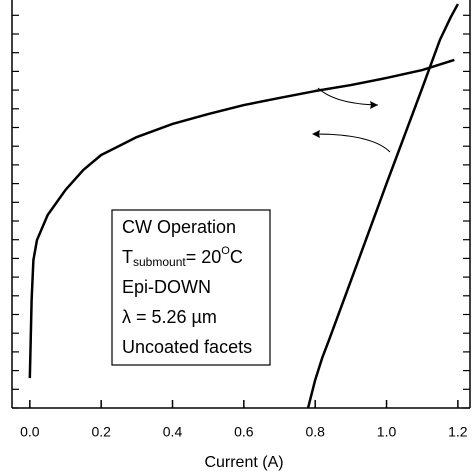 The width and height of the screenshot is (474, 474). I want to click on x-tick-label: 0.8, so click(315, 432).